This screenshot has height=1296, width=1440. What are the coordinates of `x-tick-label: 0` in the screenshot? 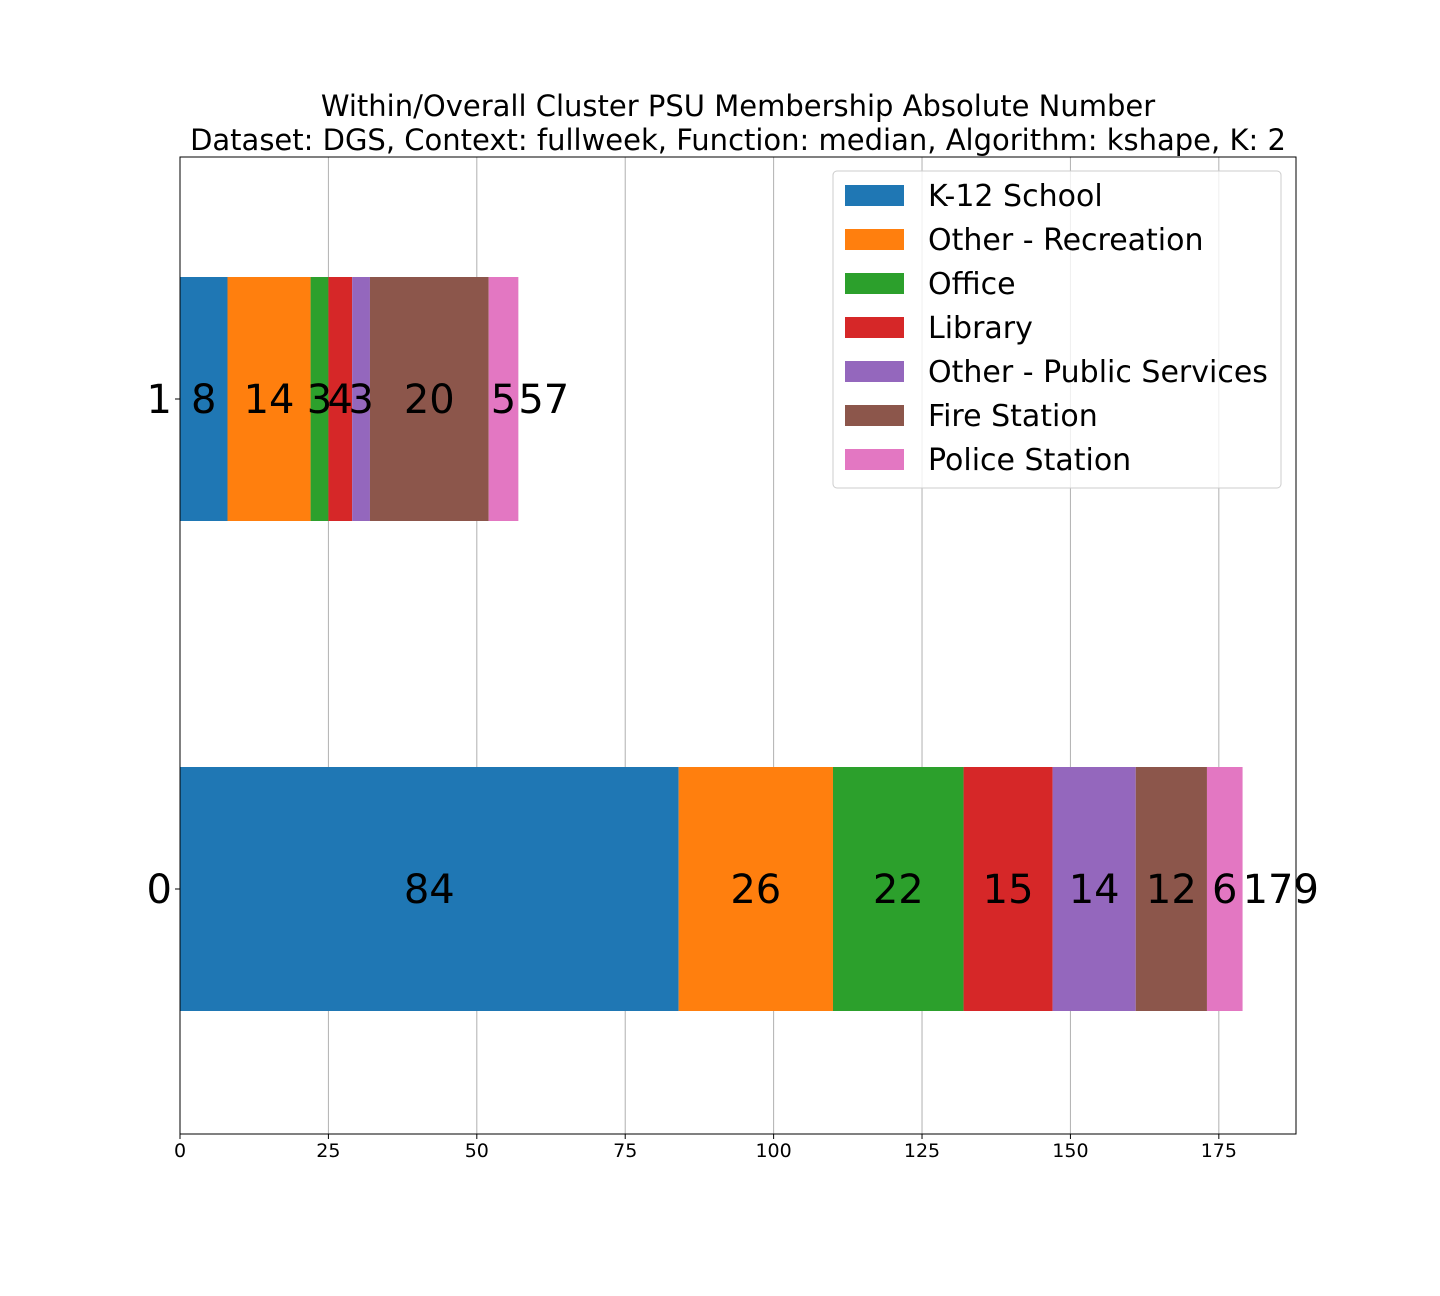 It's located at (180, 1151).